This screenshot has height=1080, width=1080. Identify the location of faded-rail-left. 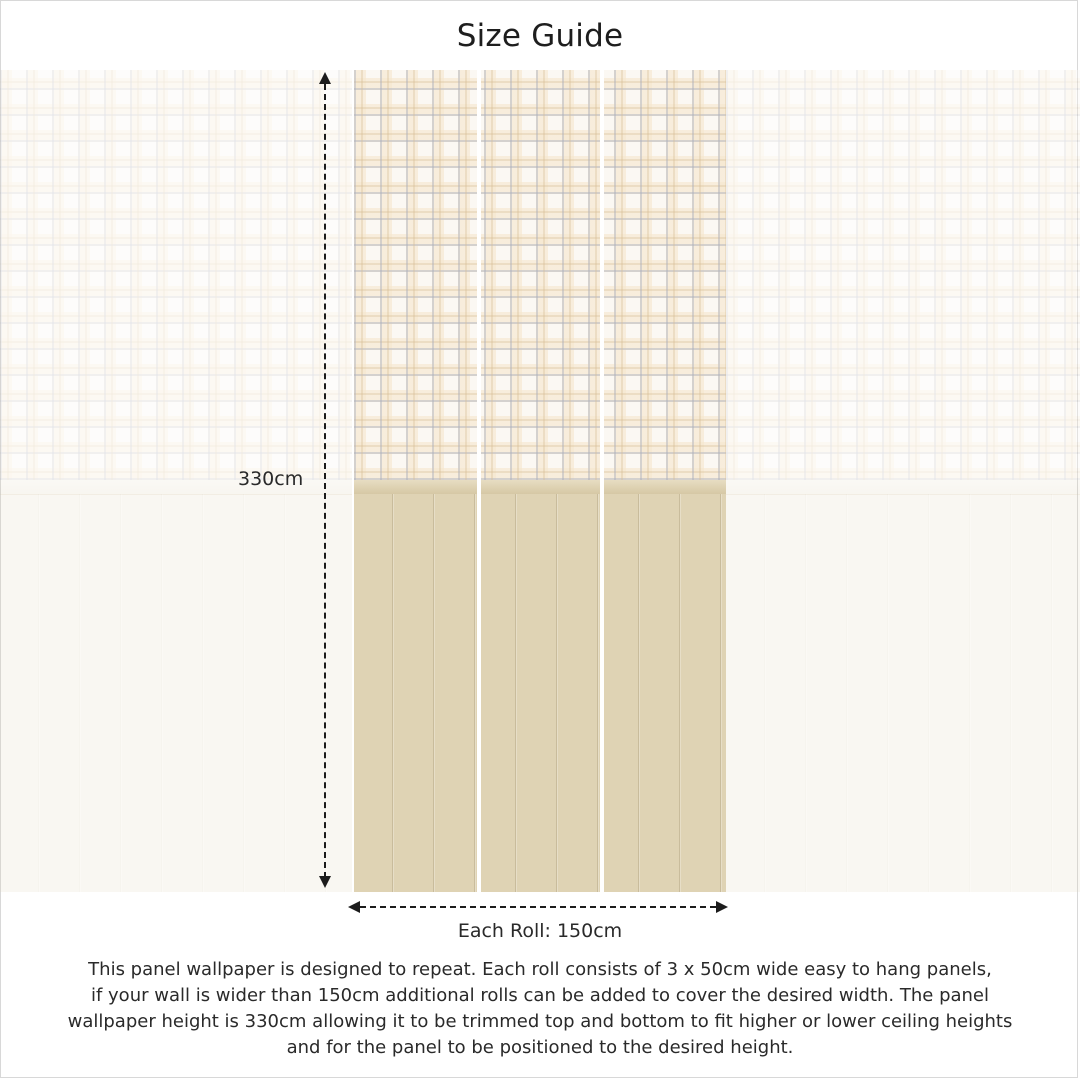
(176, 487).